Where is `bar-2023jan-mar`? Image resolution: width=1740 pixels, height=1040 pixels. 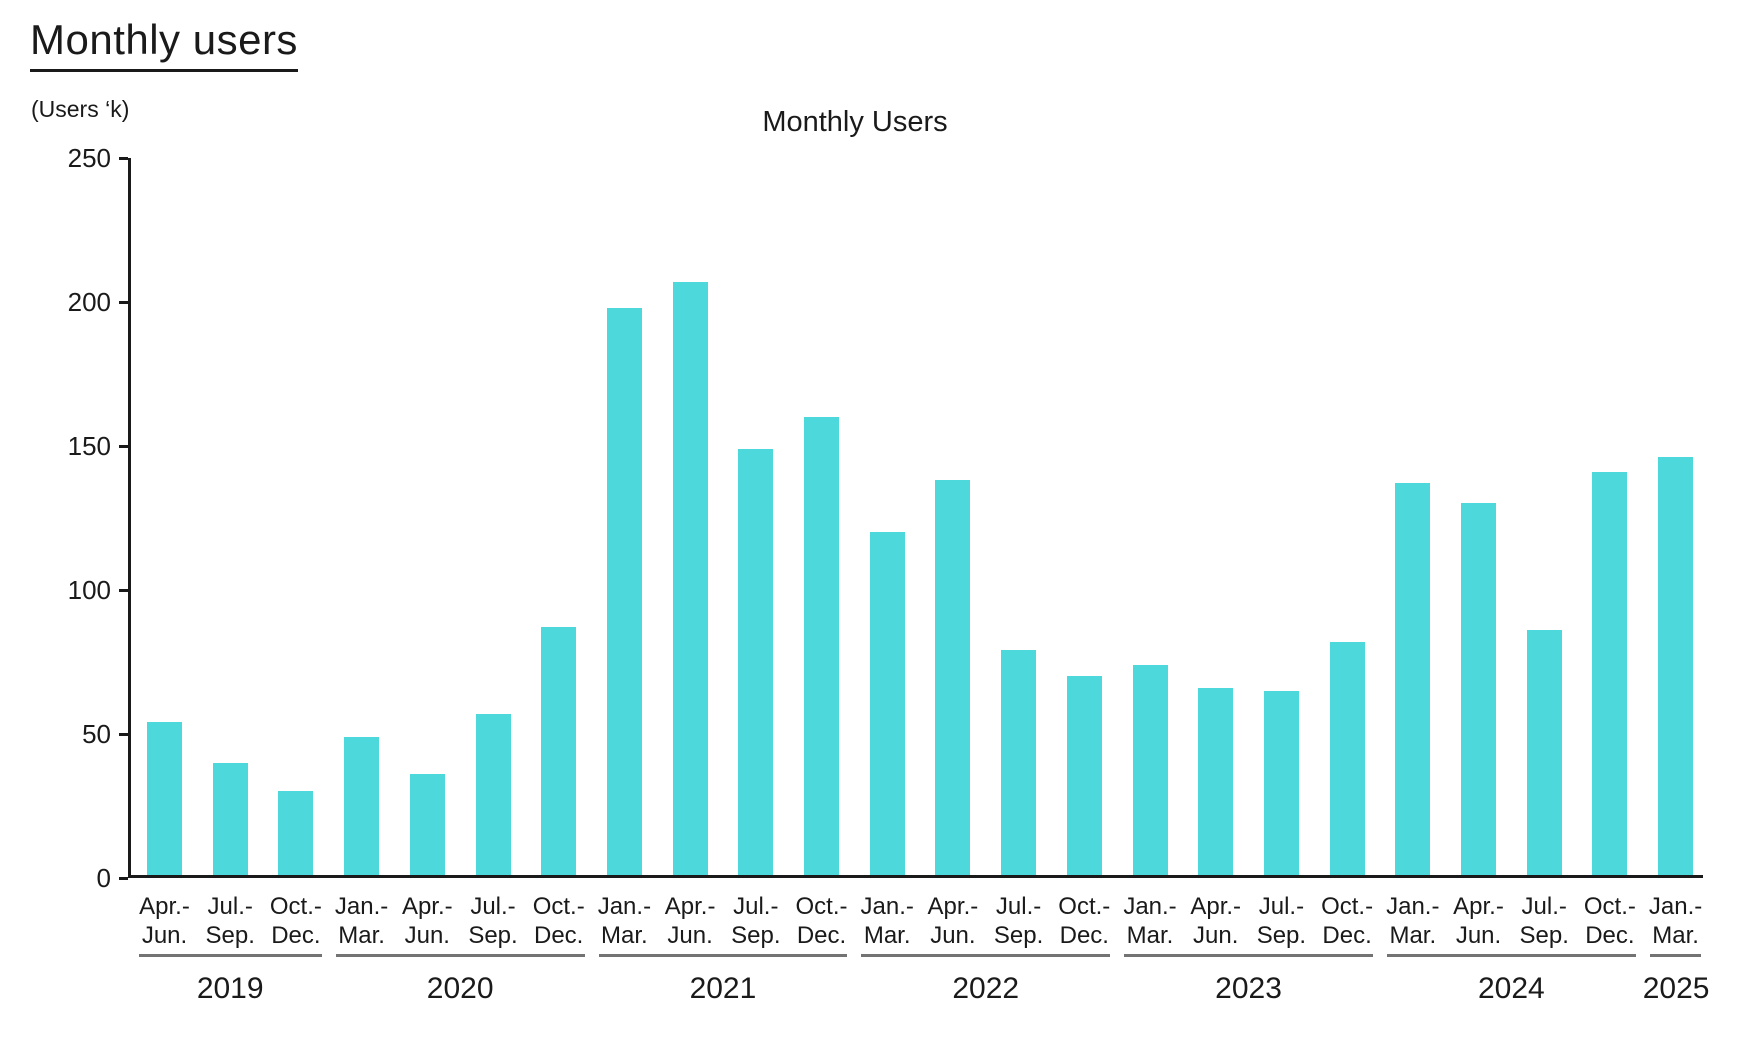 bar-2023jan-mar is located at coordinates (1150, 770).